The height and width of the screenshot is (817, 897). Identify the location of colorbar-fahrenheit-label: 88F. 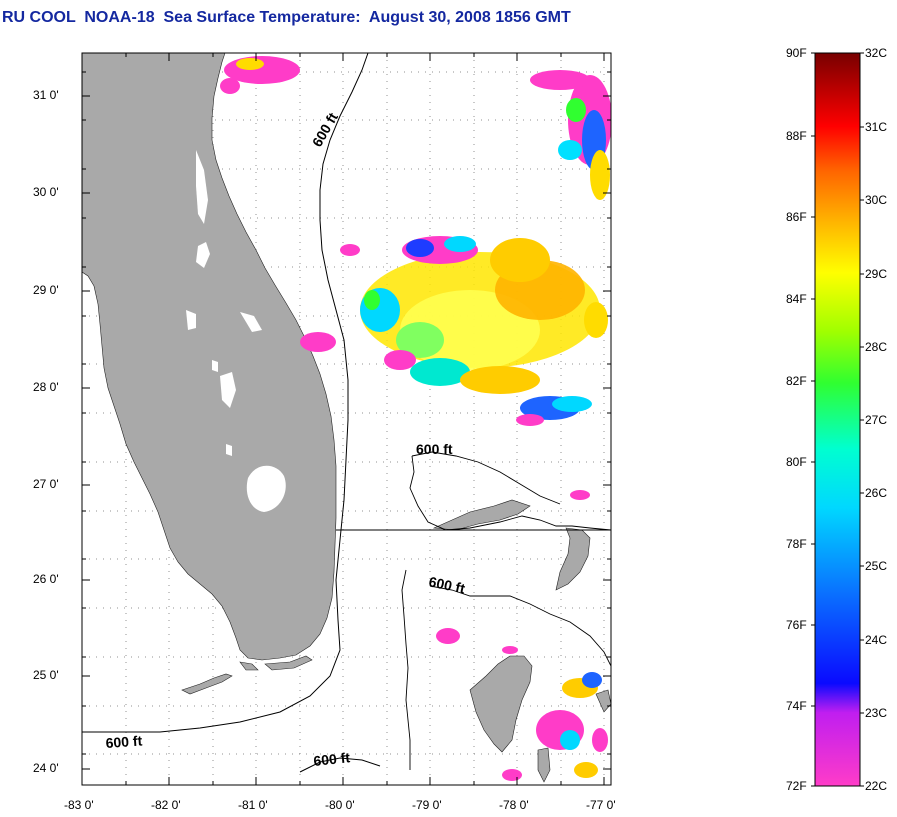
(796, 136).